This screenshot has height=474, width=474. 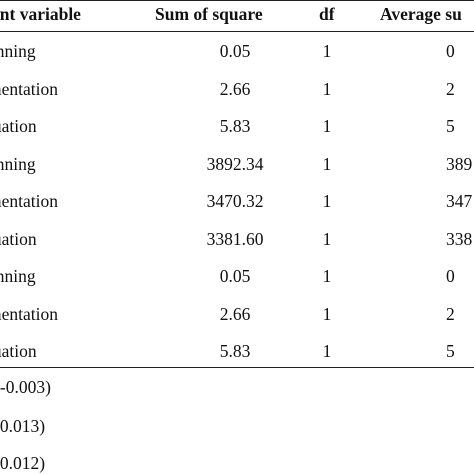 I want to click on header-average-square: Average su, so click(x=421, y=14).